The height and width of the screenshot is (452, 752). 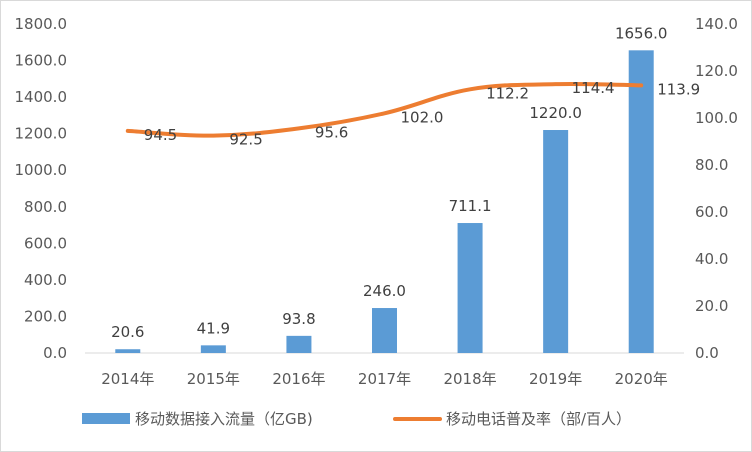 What do you see at coordinates (707, 353) in the screenshot?
I see `right-tick-label: 0.0` at bounding box center [707, 353].